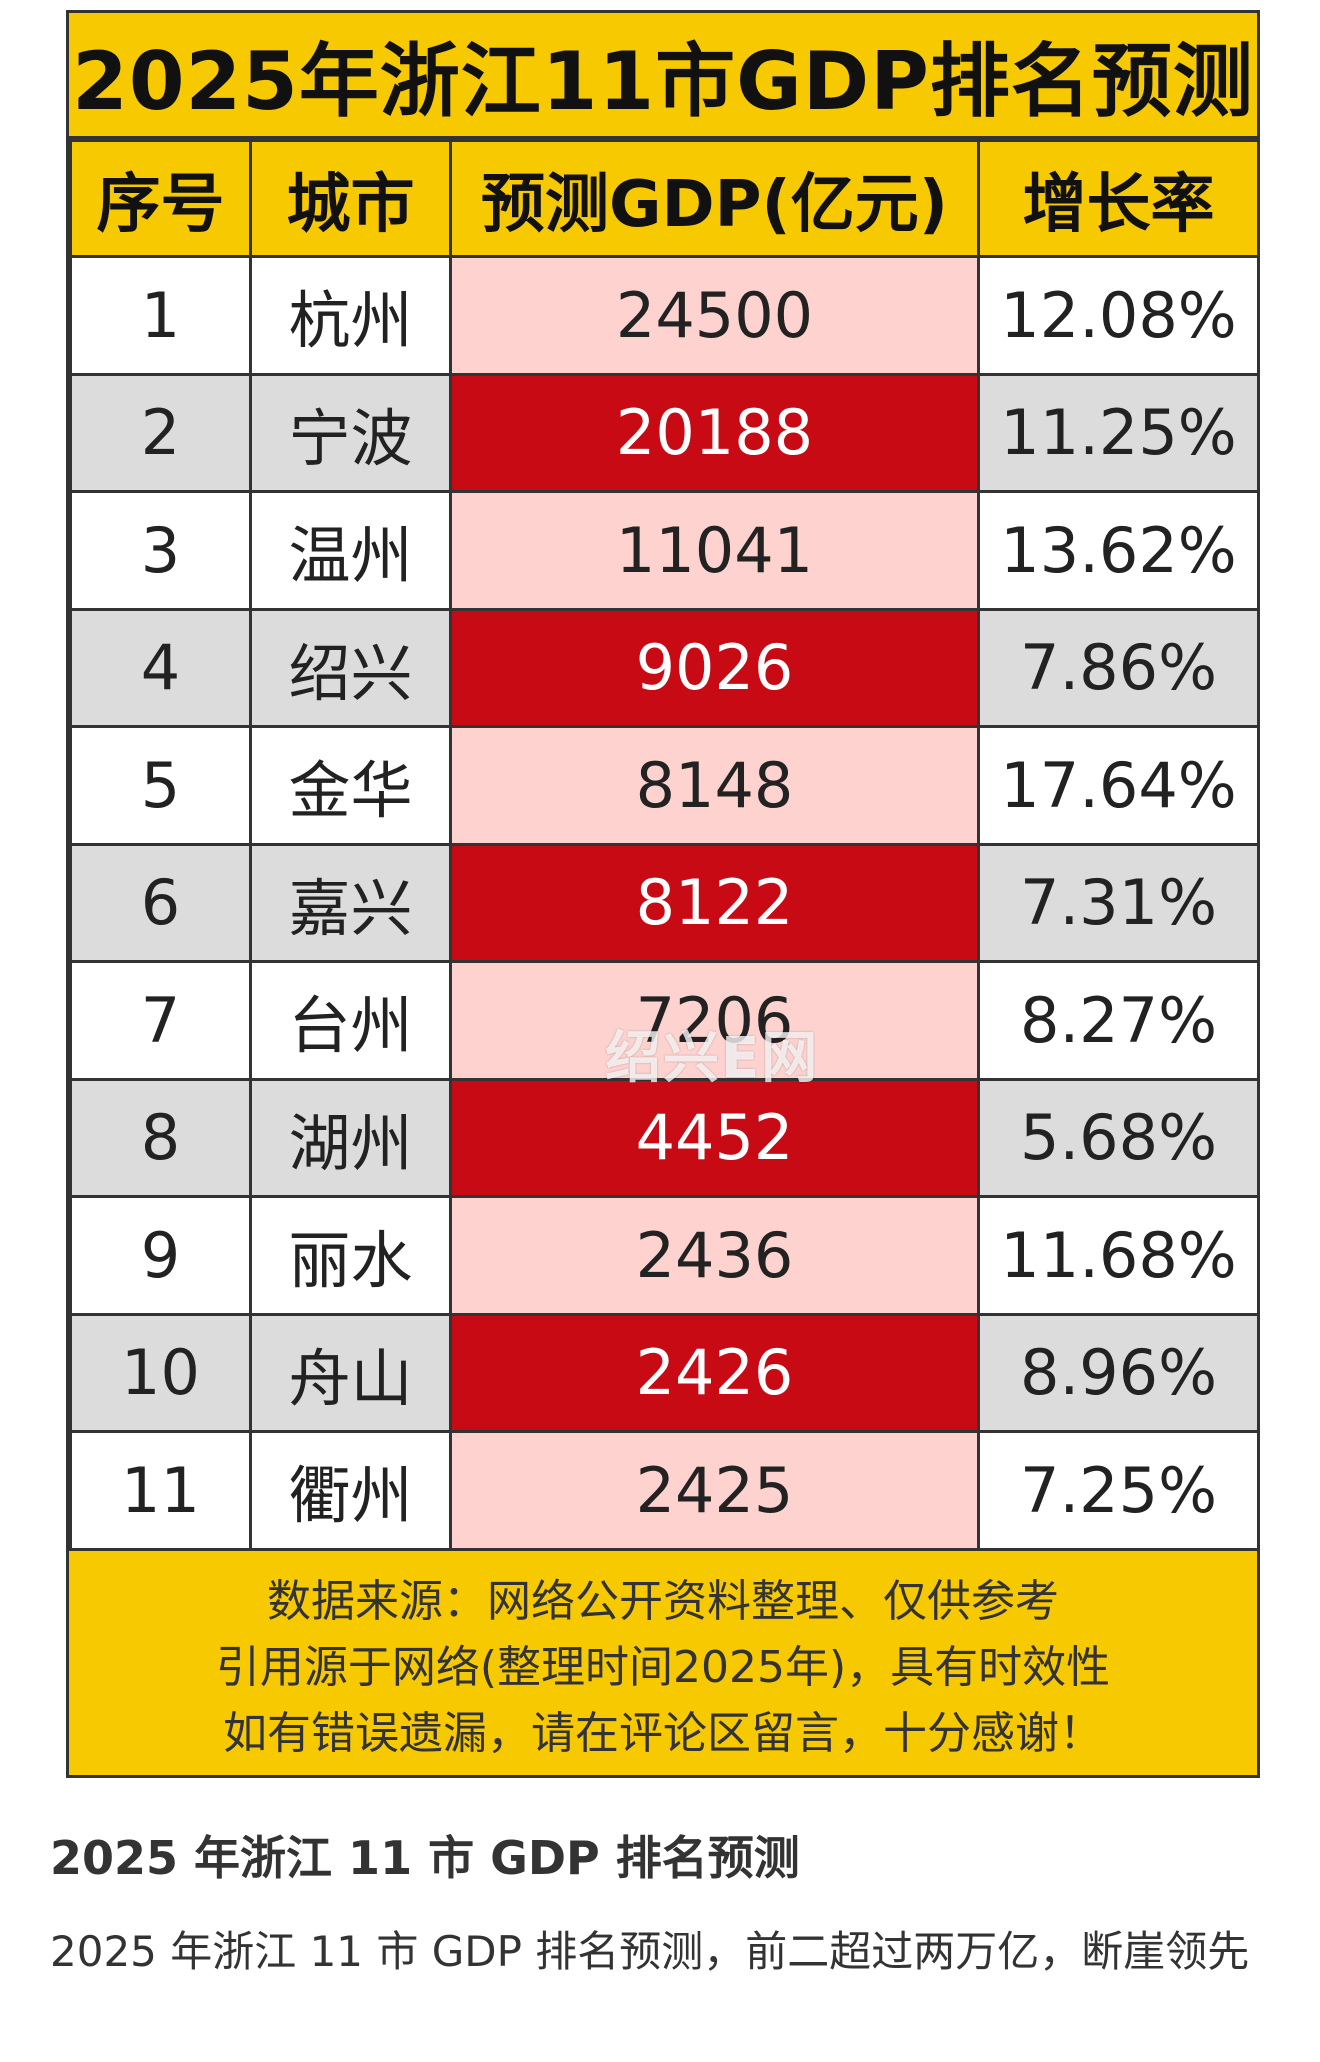 The height and width of the screenshot is (2062, 1320). I want to click on city-cell: 丽水, so click(350, 1255).